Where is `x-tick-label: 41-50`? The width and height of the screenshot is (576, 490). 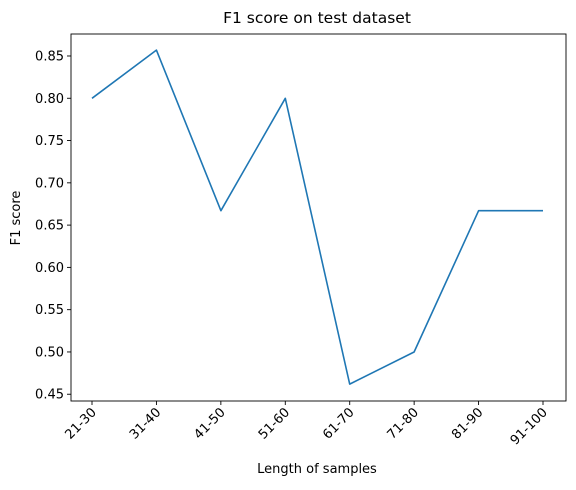
x-tick-label: 41-50 is located at coordinates (209, 423).